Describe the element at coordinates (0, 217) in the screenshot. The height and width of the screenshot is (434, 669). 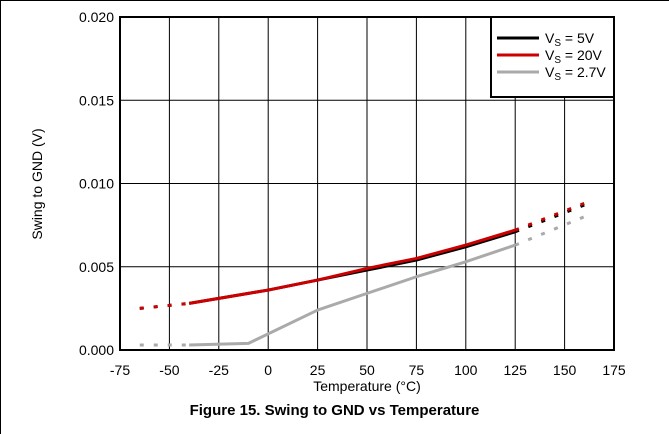
I see `frame-left-border` at that location.